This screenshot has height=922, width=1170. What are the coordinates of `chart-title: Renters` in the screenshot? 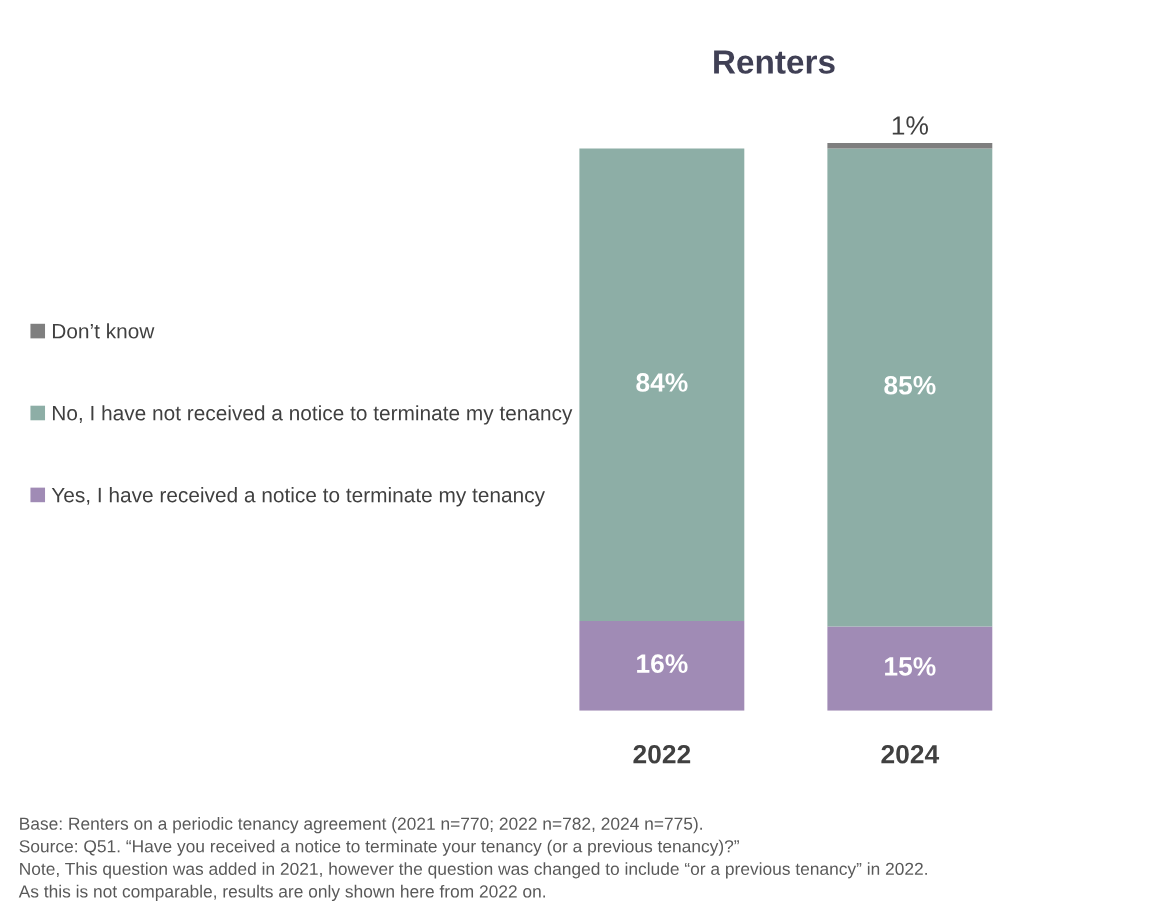 It's located at (774, 62).